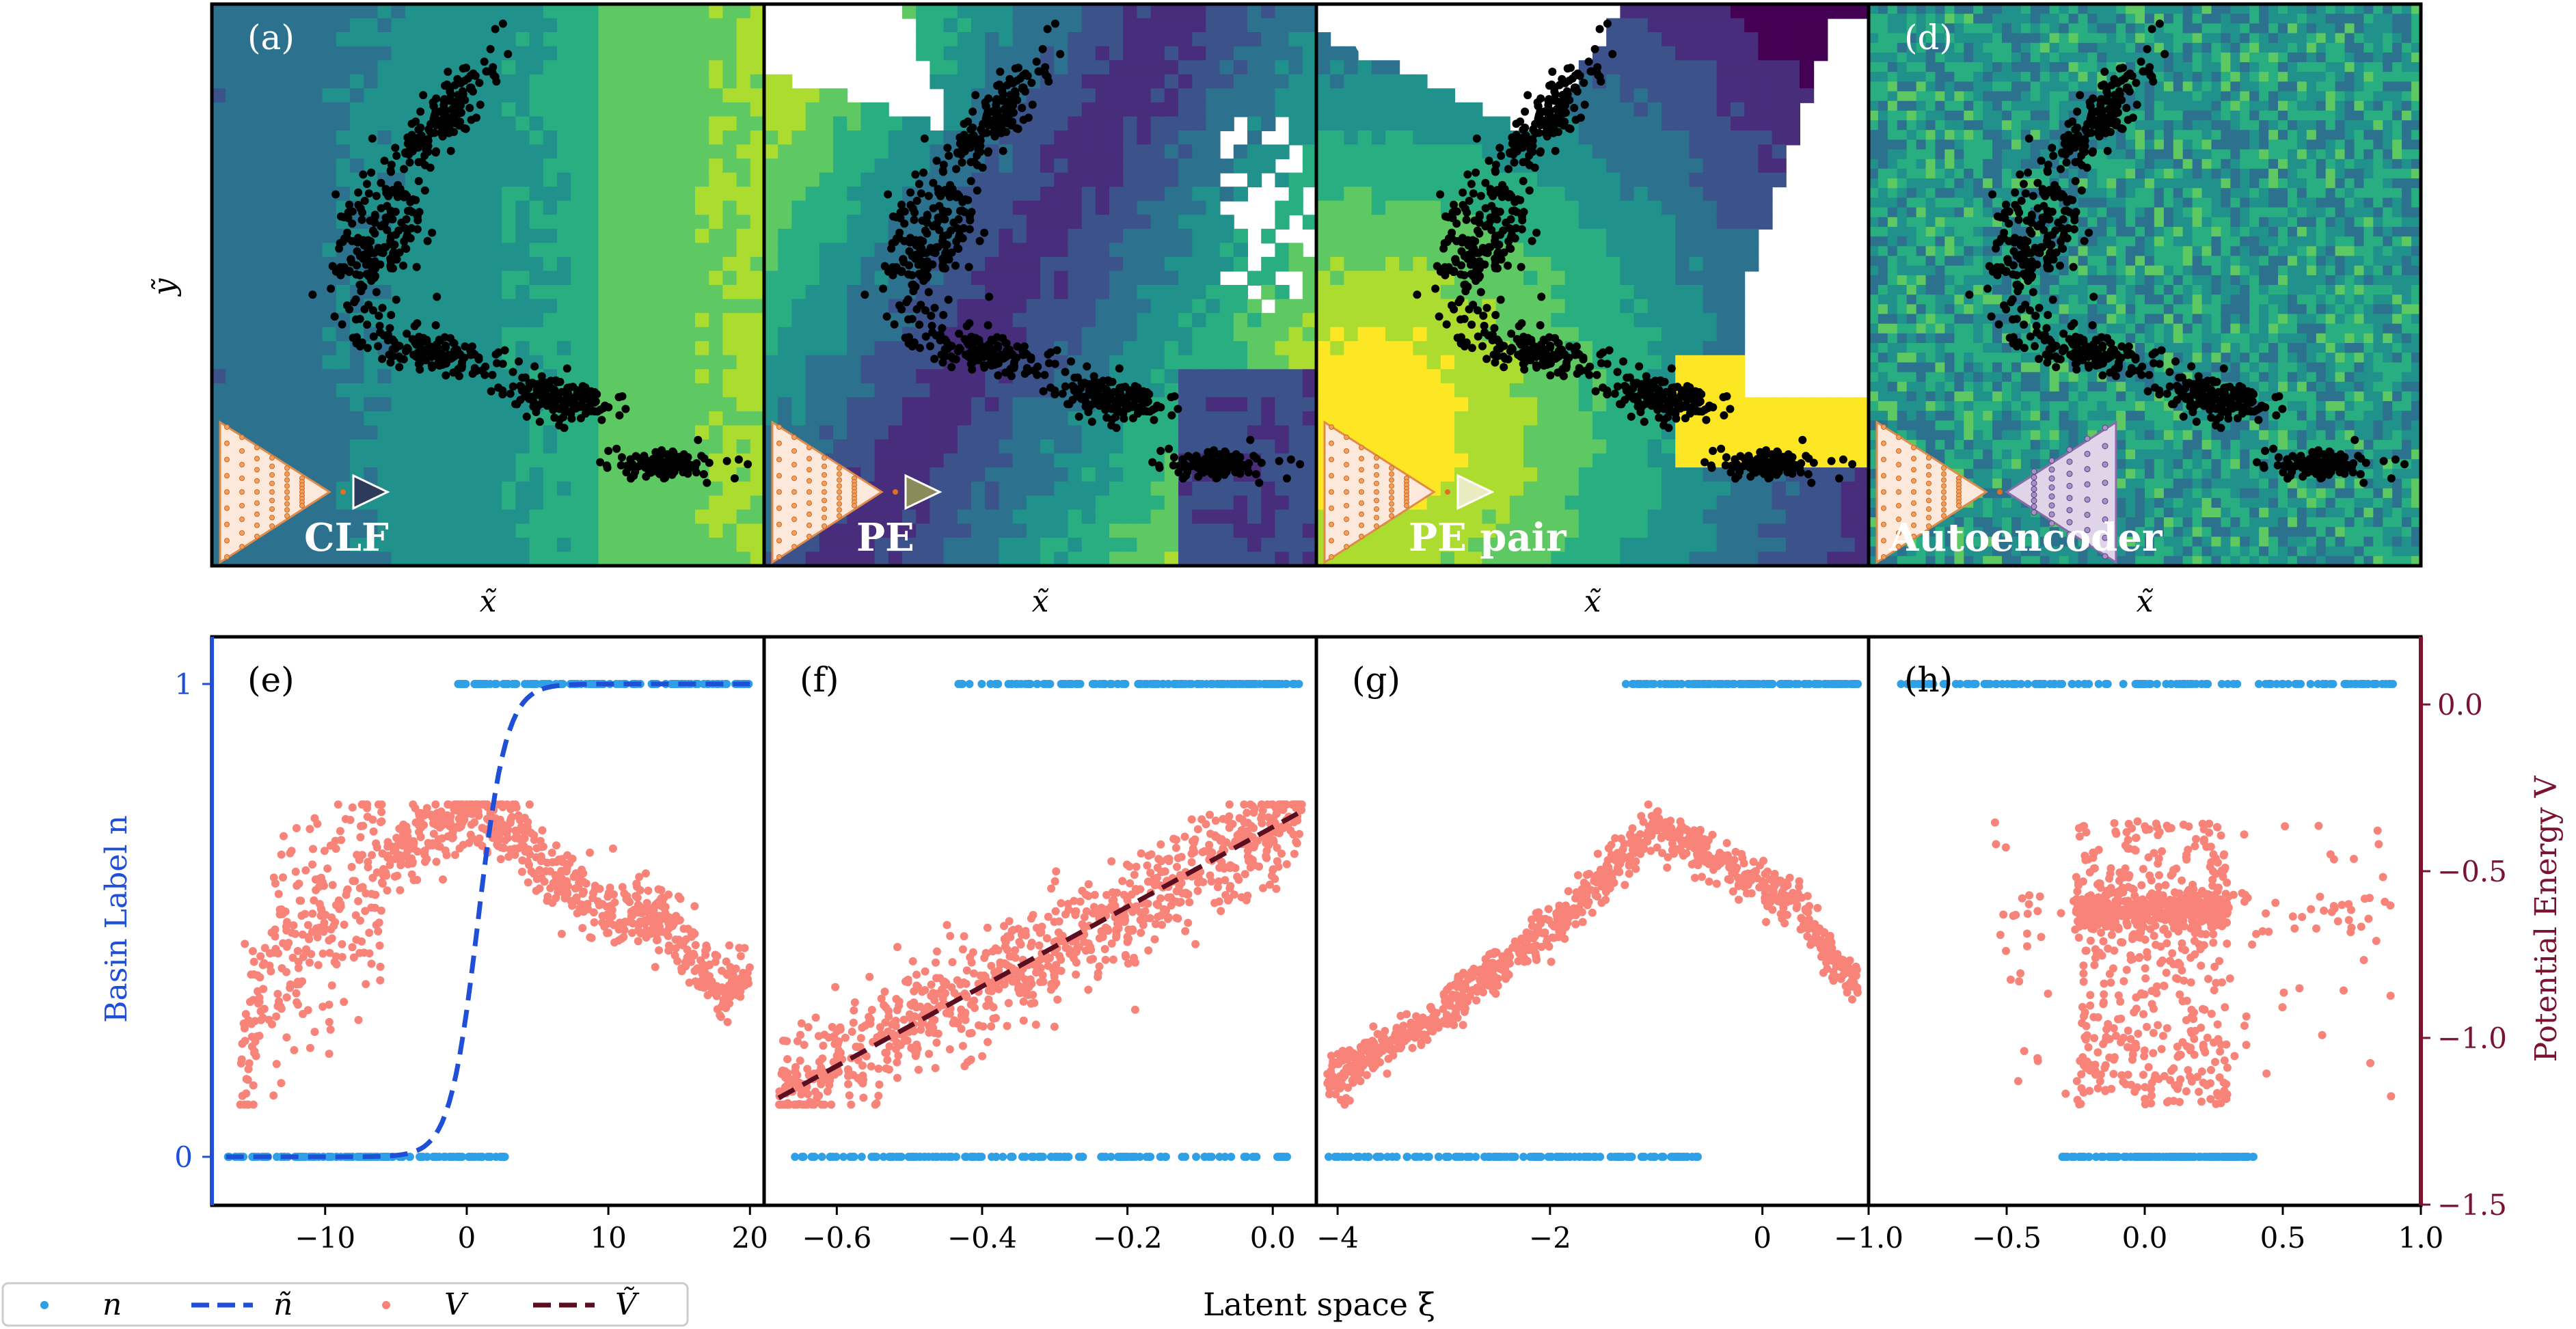  Describe the element at coordinates (1040, 954) in the screenshot. I see `V-points` at that location.